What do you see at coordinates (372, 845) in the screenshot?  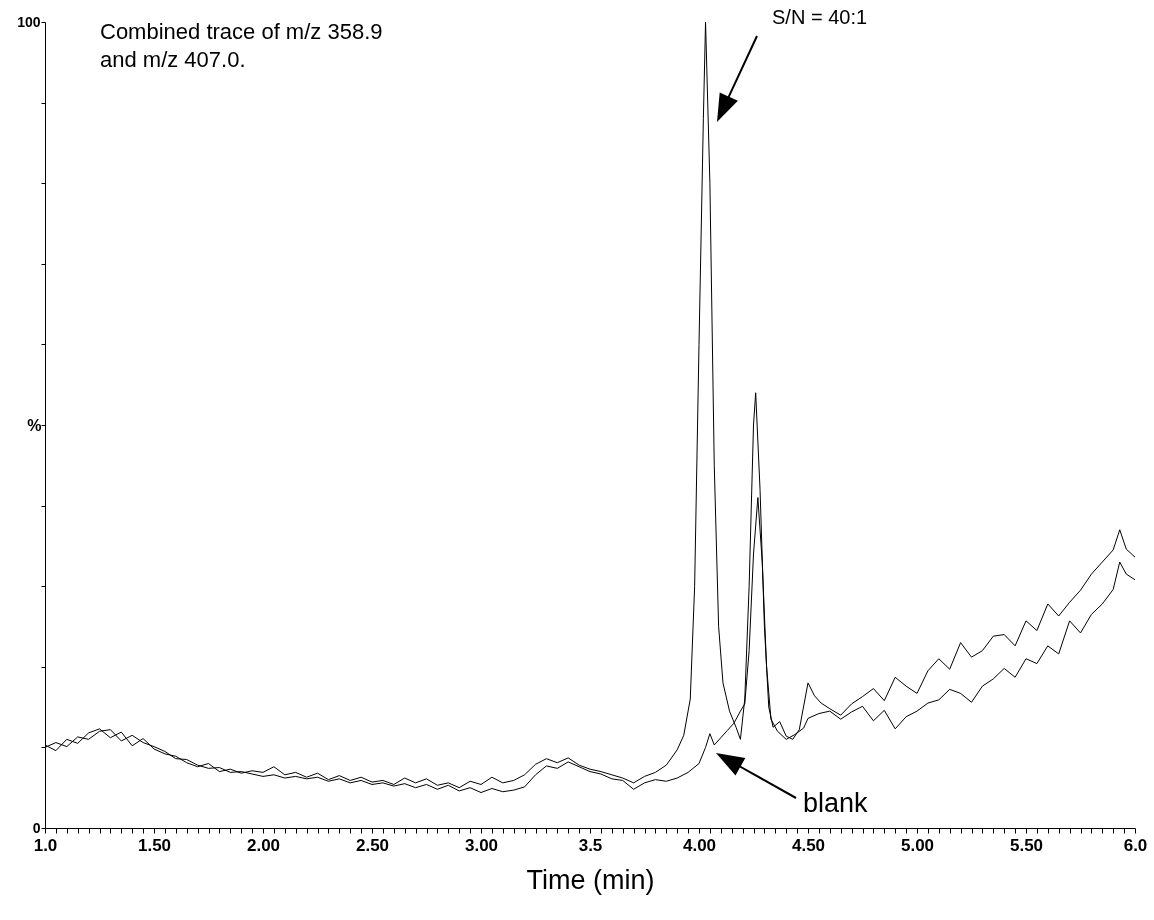 I see `x-tick-label: 2.50` at bounding box center [372, 845].